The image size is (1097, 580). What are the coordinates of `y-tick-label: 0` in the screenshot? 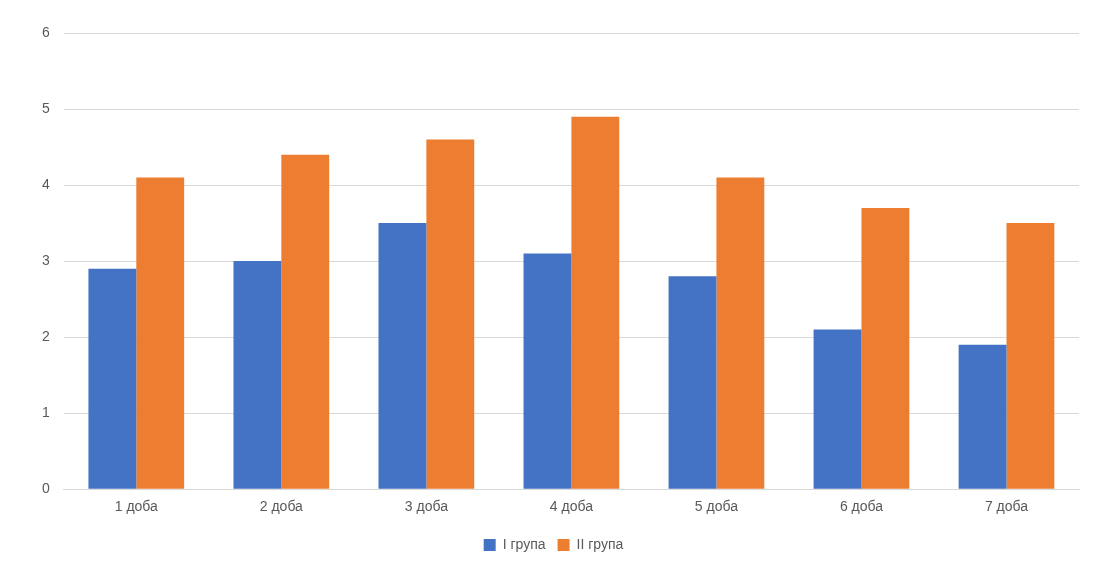 It's located at (45, 488).